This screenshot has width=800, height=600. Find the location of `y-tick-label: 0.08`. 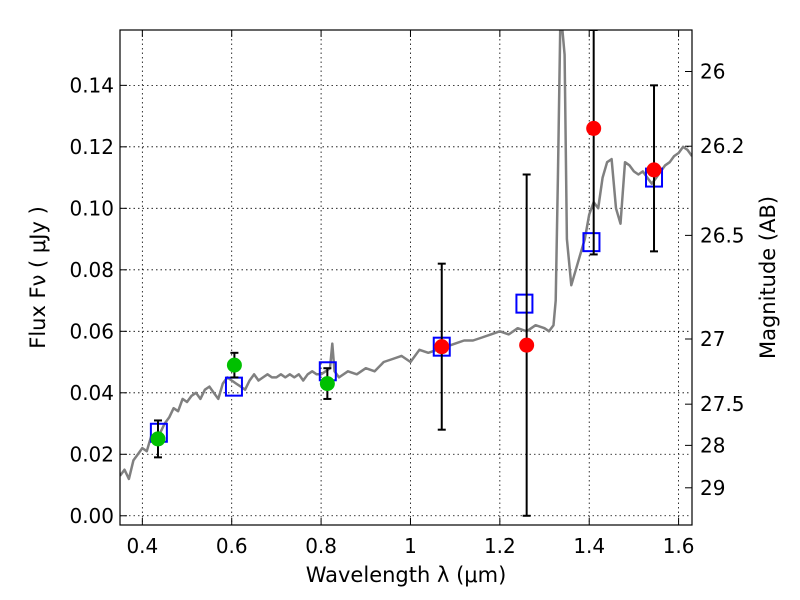

y-tick-label: 0.08 is located at coordinates (91, 270).